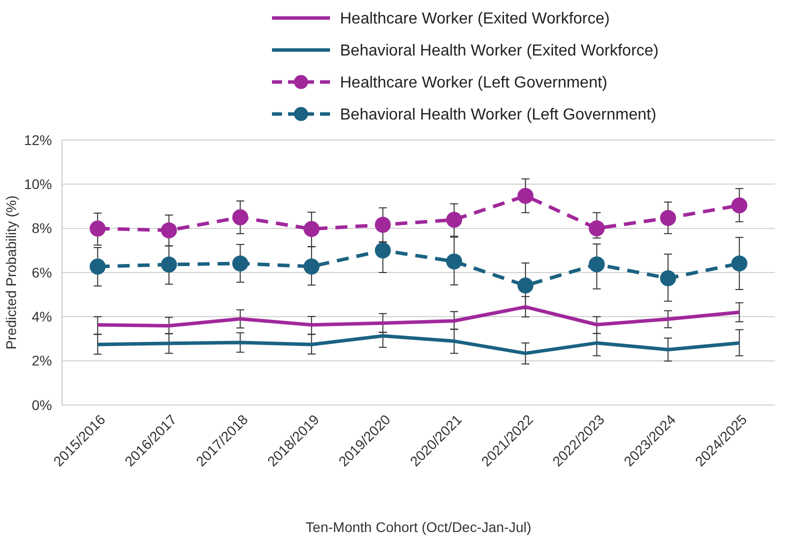  Describe the element at coordinates (42, 360) in the screenshot. I see `y-tick-label: 2%` at that location.